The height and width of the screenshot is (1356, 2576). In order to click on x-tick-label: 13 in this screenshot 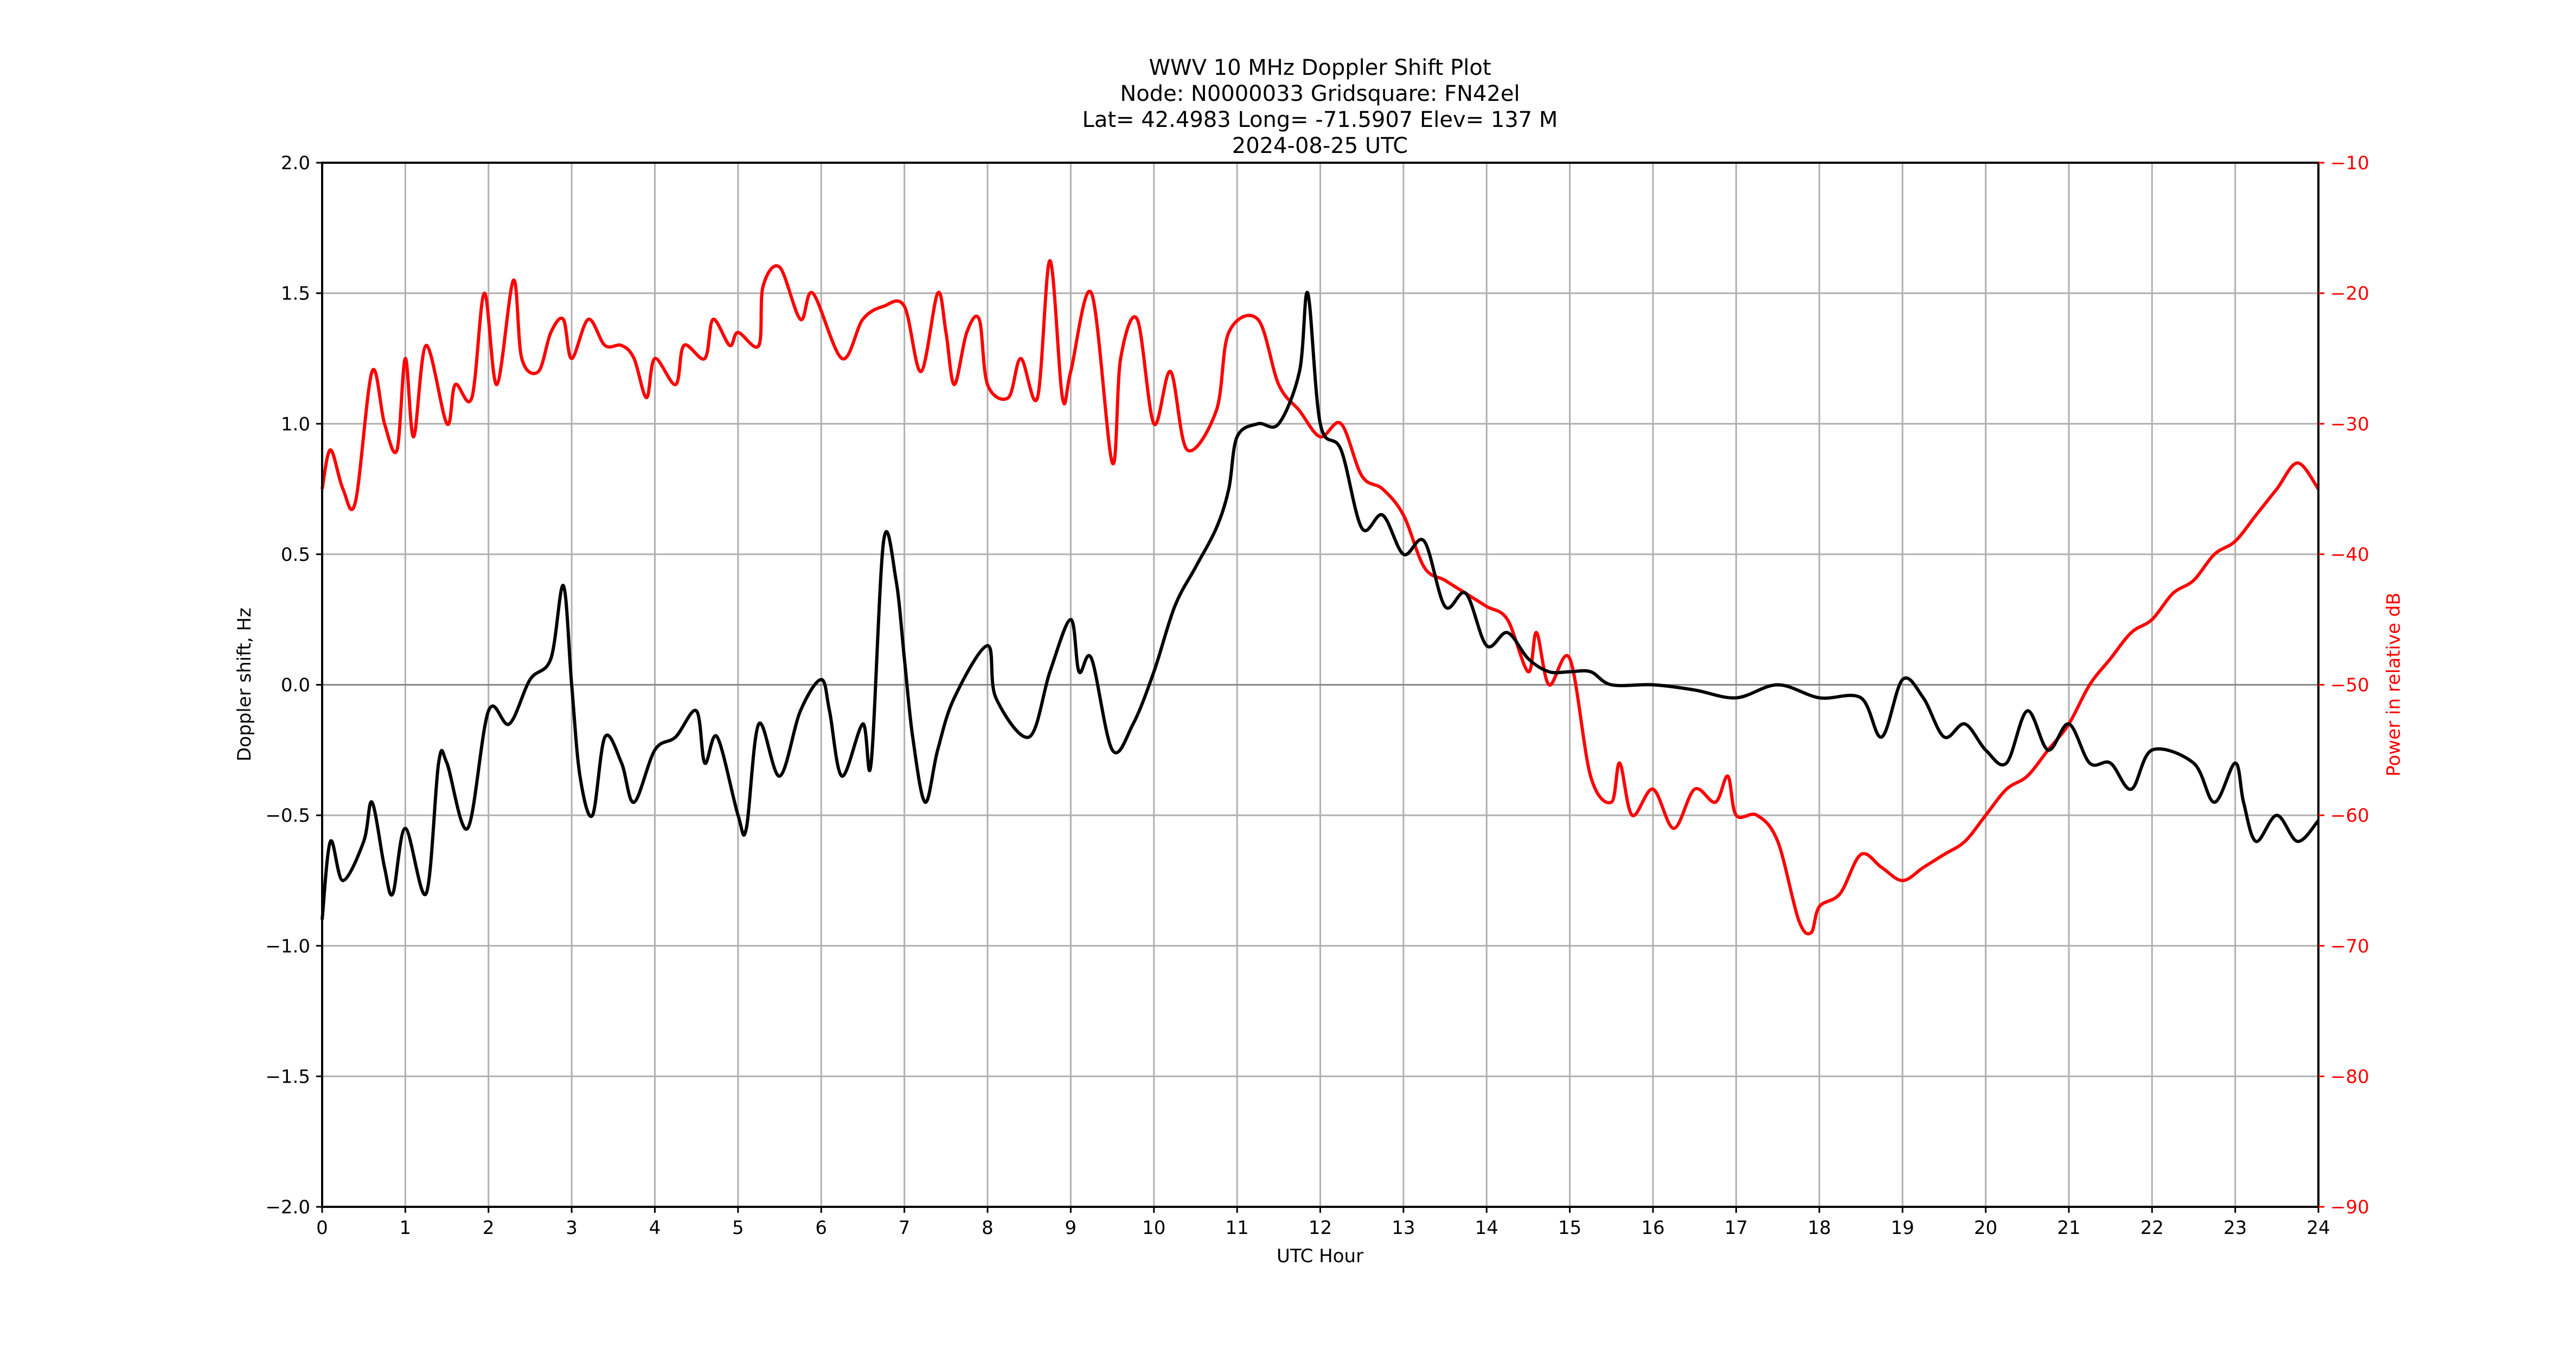, I will do `click(1403, 1228)`.